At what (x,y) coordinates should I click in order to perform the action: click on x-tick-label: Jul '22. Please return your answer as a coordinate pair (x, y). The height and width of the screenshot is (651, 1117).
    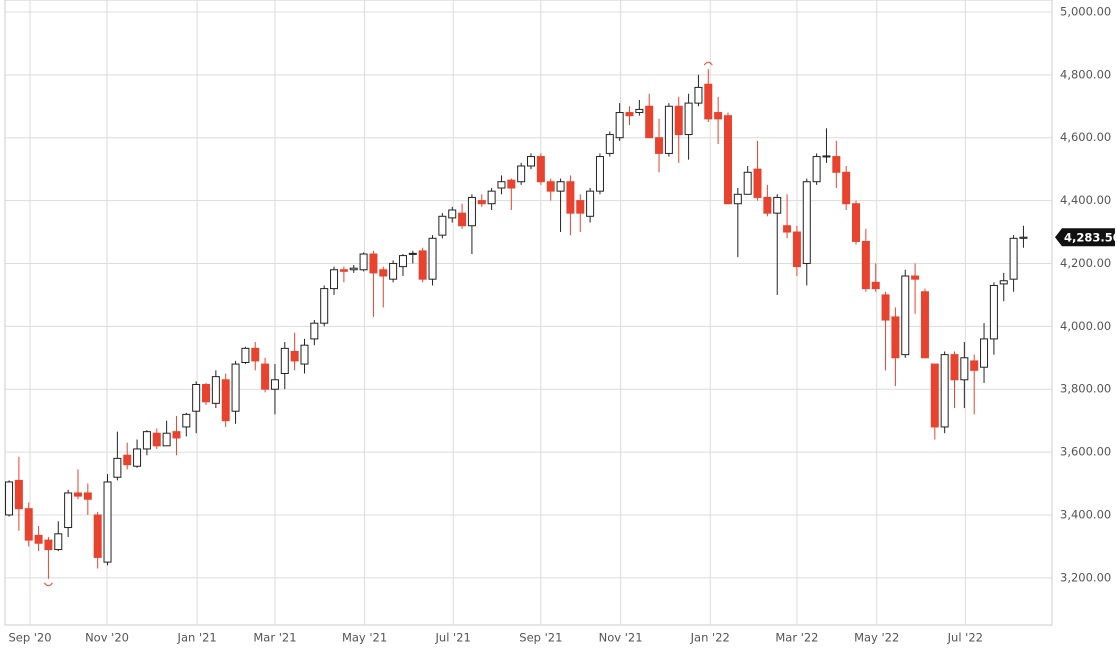
    Looking at the image, I should click on (965, 638).